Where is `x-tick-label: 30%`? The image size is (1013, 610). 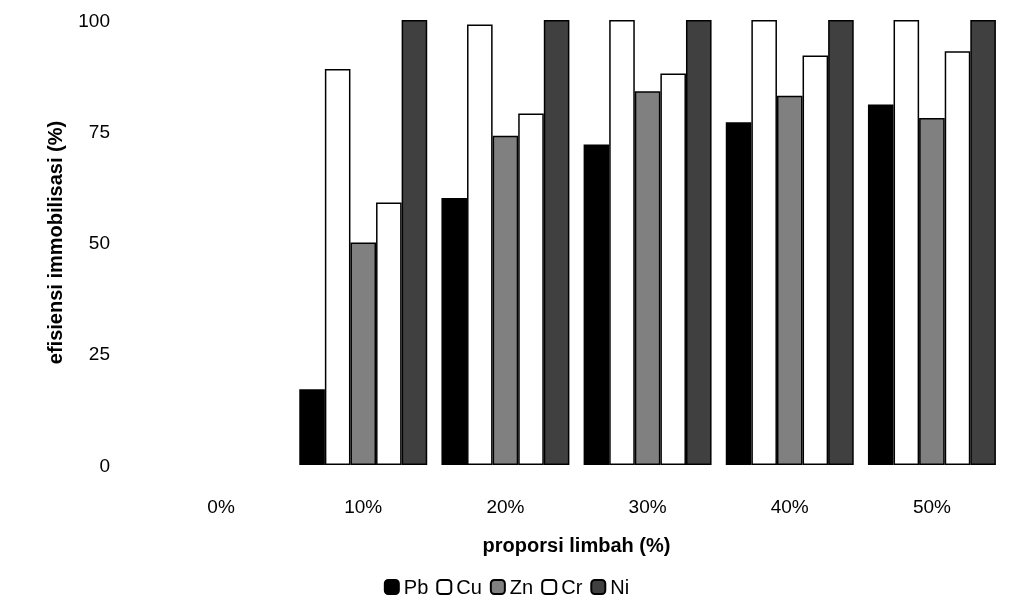 x-tick-label: 30% is located at coordinates (647, 506).